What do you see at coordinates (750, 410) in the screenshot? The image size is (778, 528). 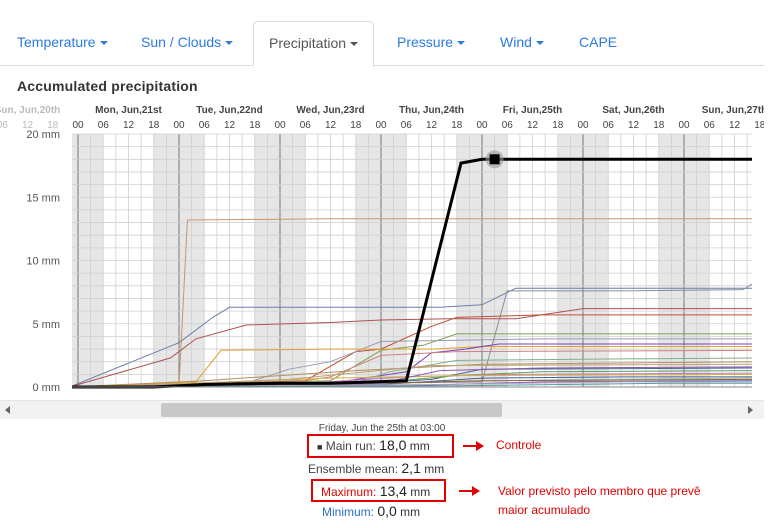 I see `scroll-right-icon` at bounding box center [750, 410].